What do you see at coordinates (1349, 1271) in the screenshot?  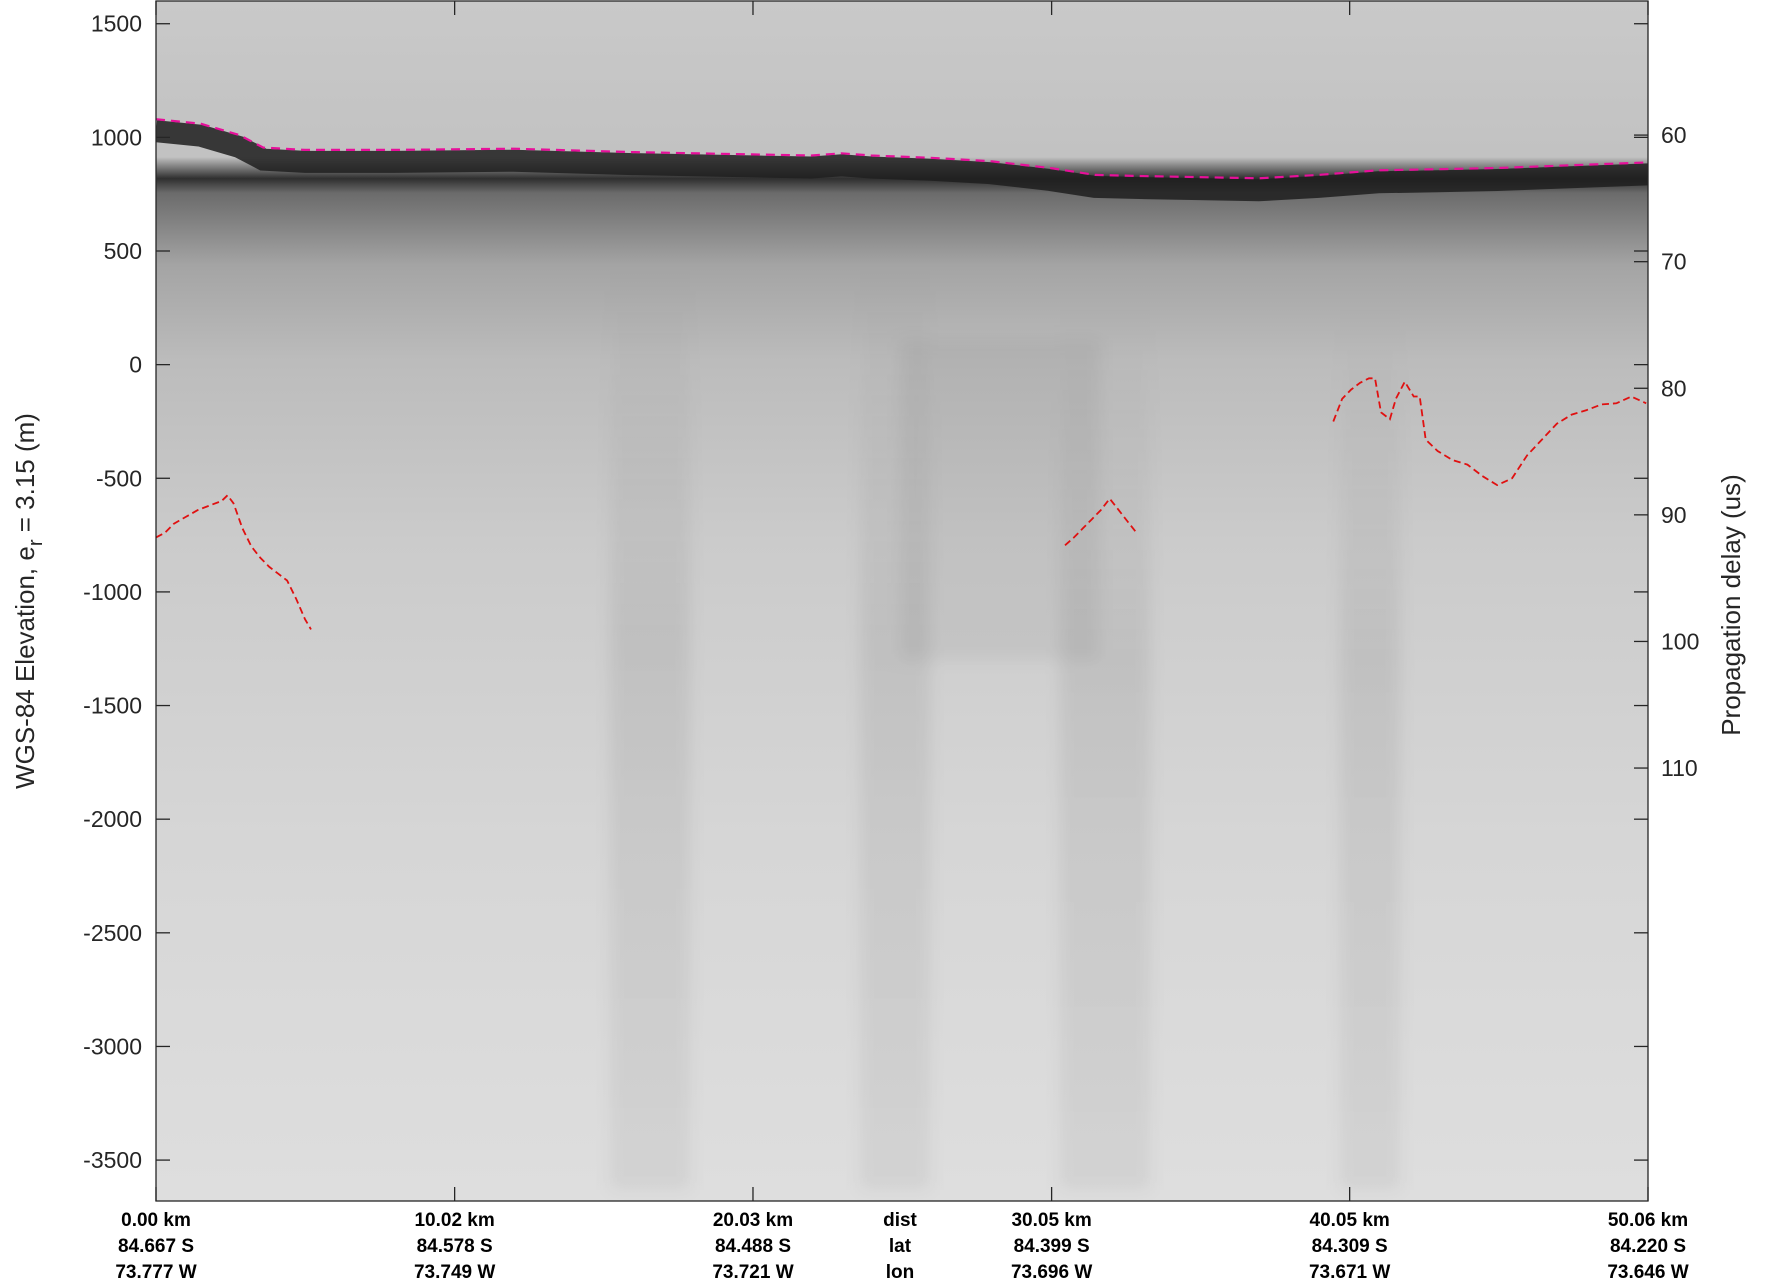 I see `bottom-lon-value: 73.671 W` at bounding box center [1349, 1271].